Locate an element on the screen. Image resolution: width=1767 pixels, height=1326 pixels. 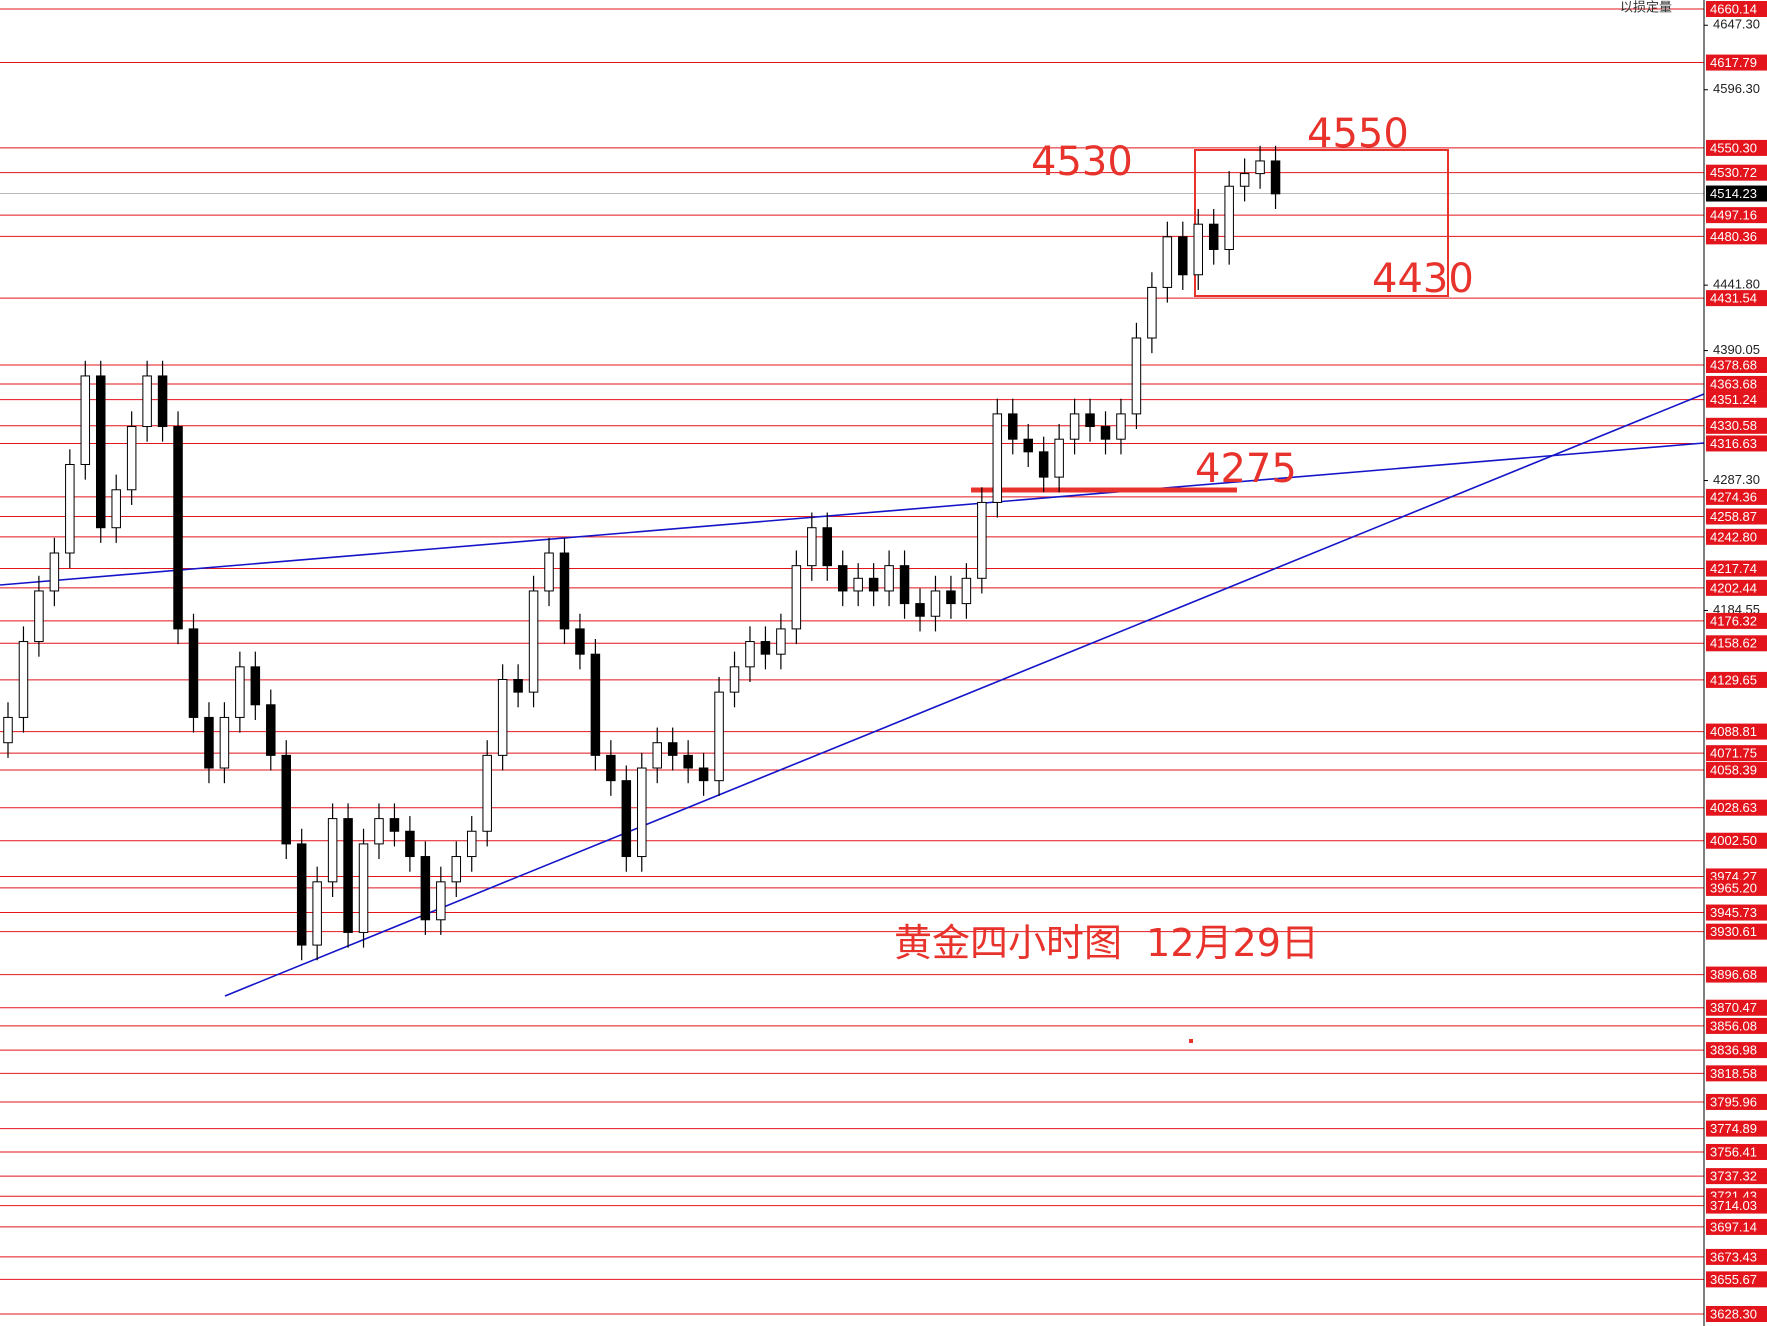
level-label: 3896.68 is located at coordinates (1733, 974).